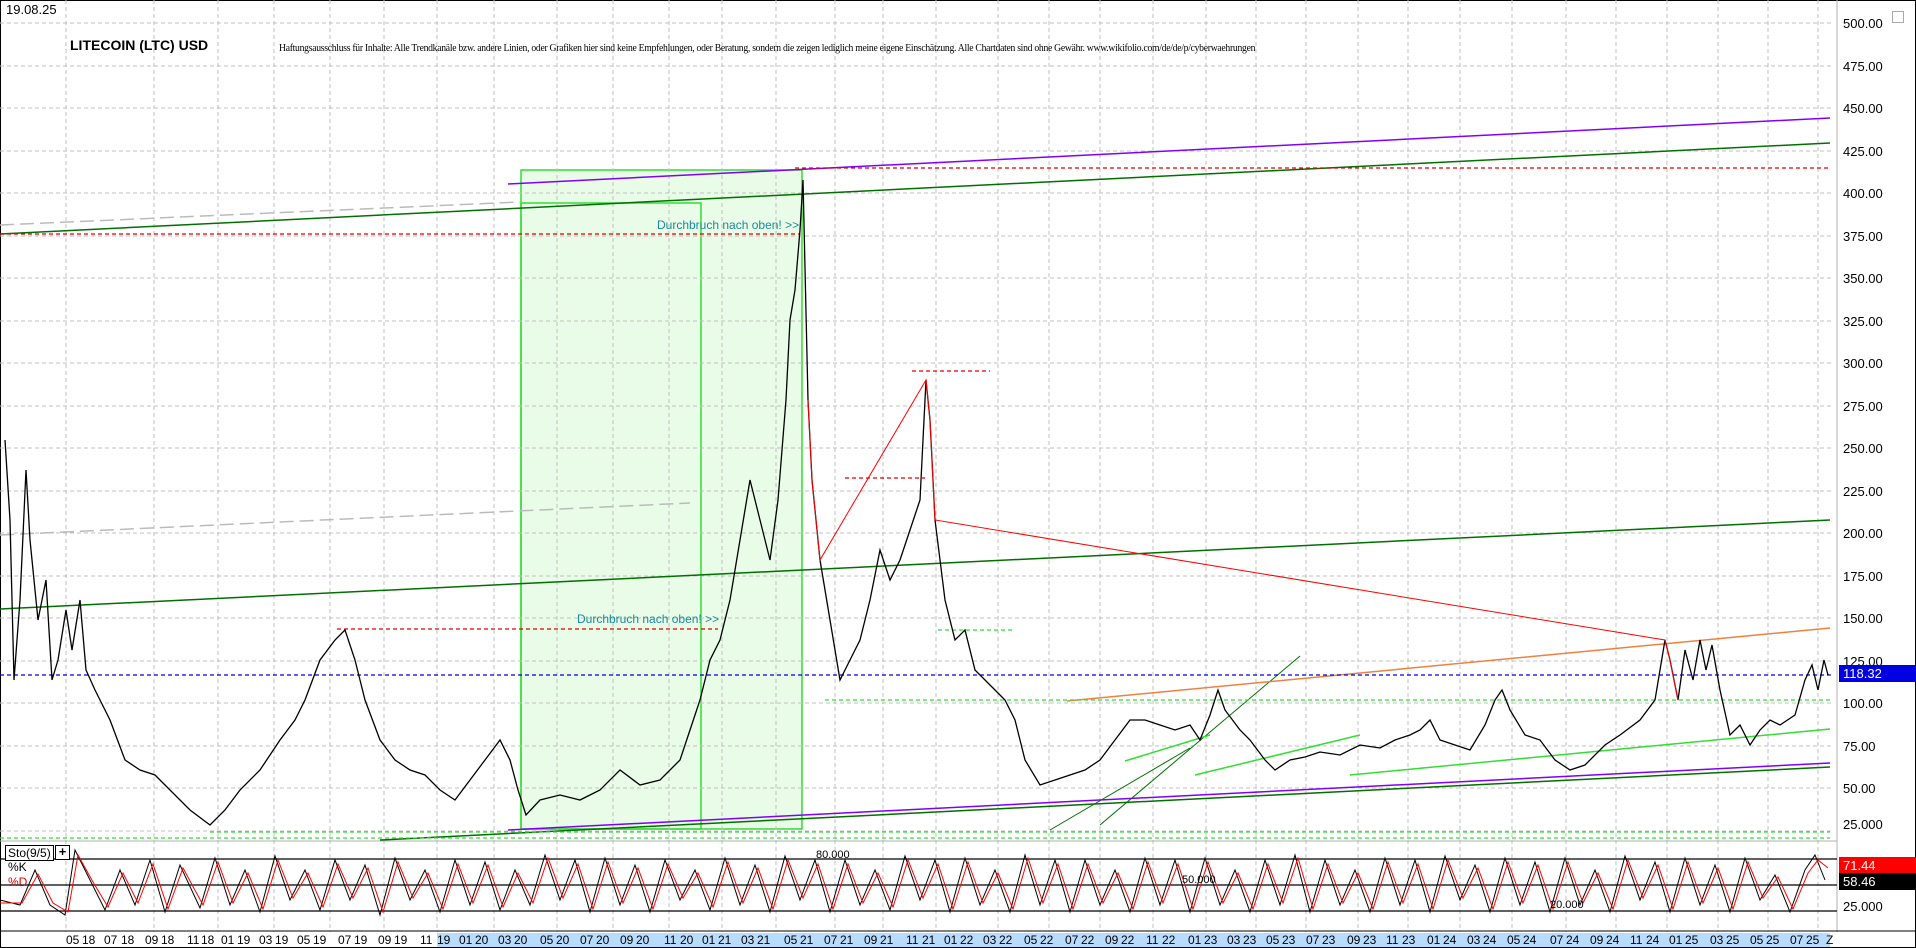 Image resolution: width=1916 pixels, height=948 pixels. Describe the element at coordinates (915, 564) in the screenshot. I see `dark-green-channel-mid` at that location.